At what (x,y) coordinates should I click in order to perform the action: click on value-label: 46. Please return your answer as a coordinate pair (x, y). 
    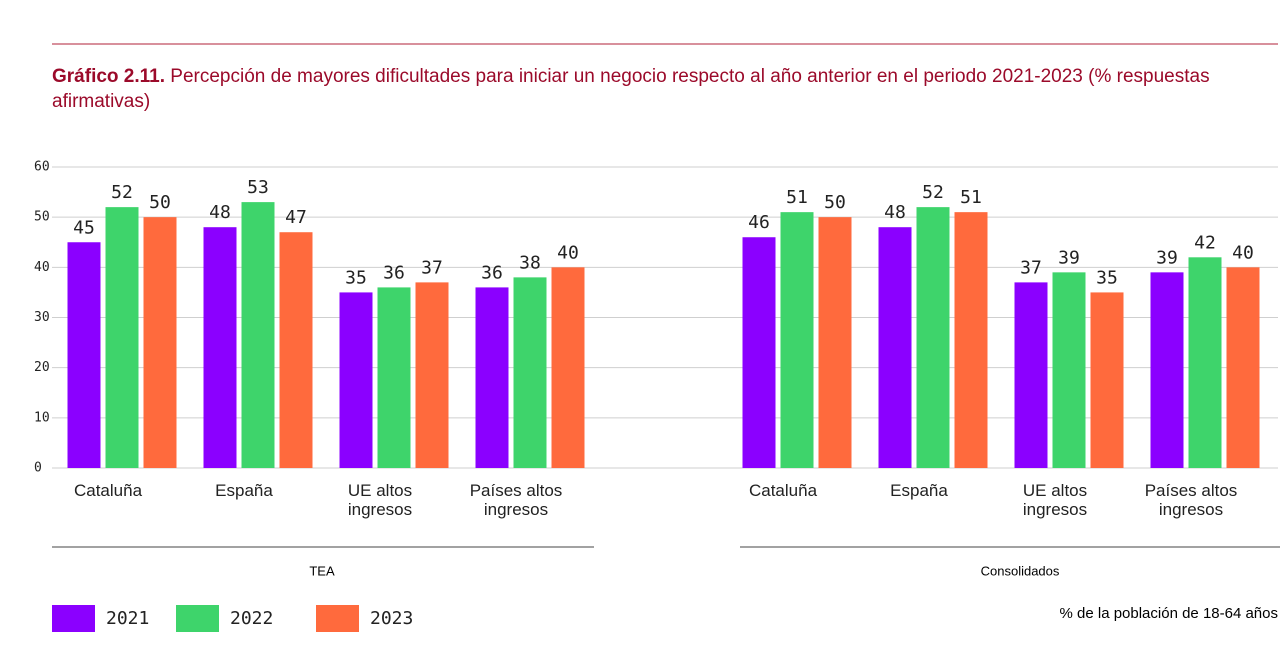
    Looking at the image, I should click on (759, 222).